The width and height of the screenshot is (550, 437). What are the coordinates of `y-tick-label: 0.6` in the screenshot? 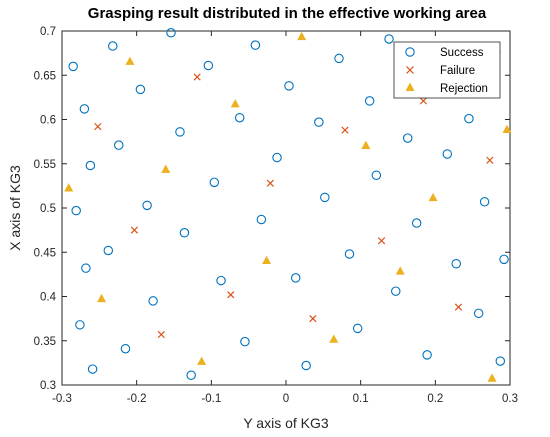 It's located at (48, 121).